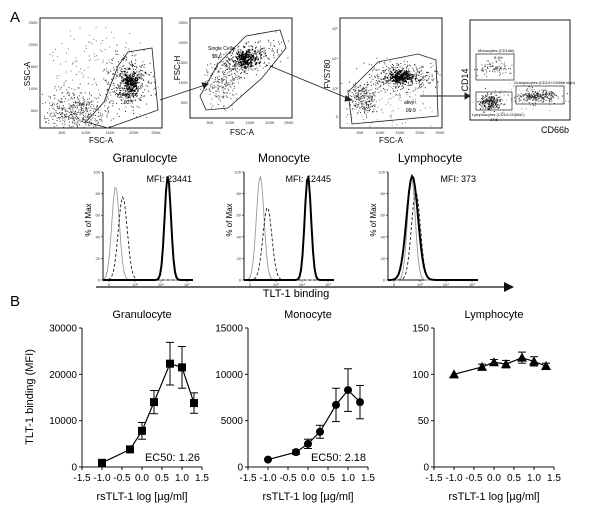  Describe the element at coordinates (474, 478) in the screenshot. I see `x-tick-label: -0.5` at that location.